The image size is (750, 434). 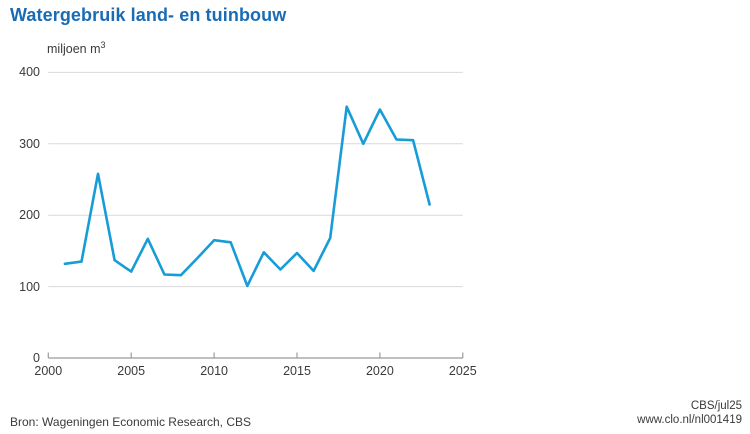 I want to click on source-note: Bron: Wageningen Economic Research, CBS, so click(x=131, y=422).